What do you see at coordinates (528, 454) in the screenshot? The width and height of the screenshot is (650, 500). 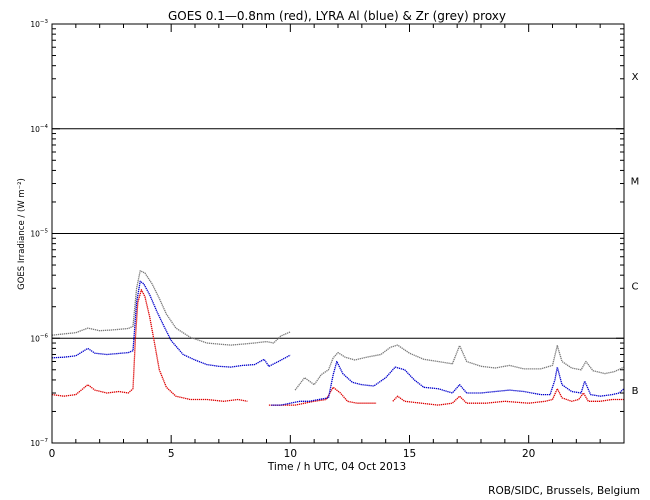 I see `x-tick-label: 20` at bounding box center [528, 454].